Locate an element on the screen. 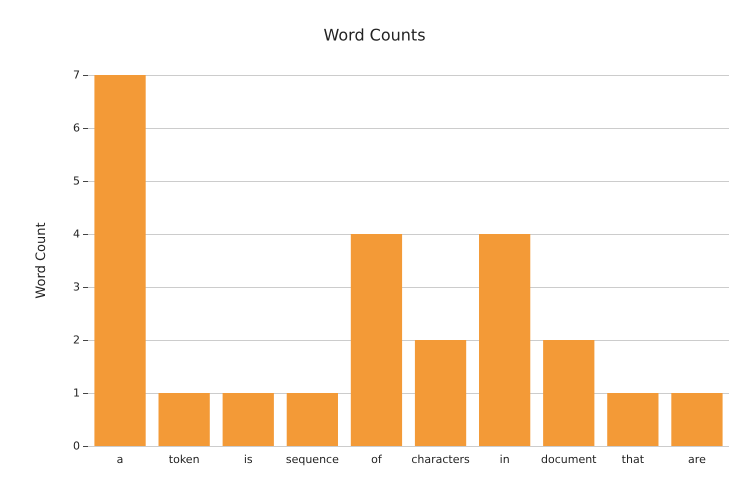 The width and height of the screenshot is (749, 478). x-tick-label: is is located at coordinates (248, 459).